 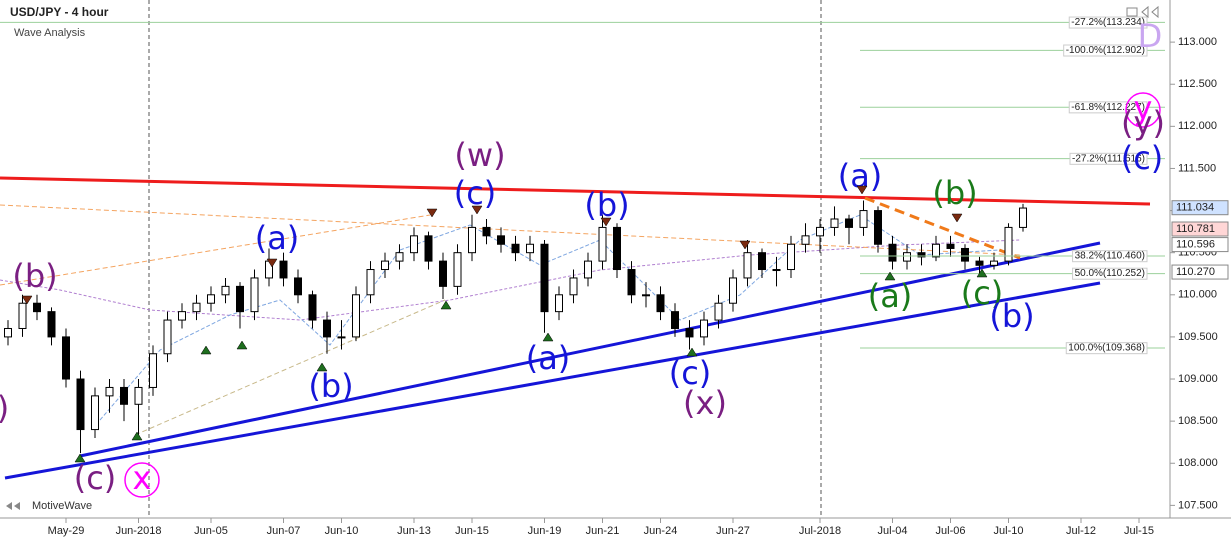 What do you see at coordinates (1198, 463) in the screenshot?
I see `y-tick-label: 108.000` at bounding box center [1198, 463].